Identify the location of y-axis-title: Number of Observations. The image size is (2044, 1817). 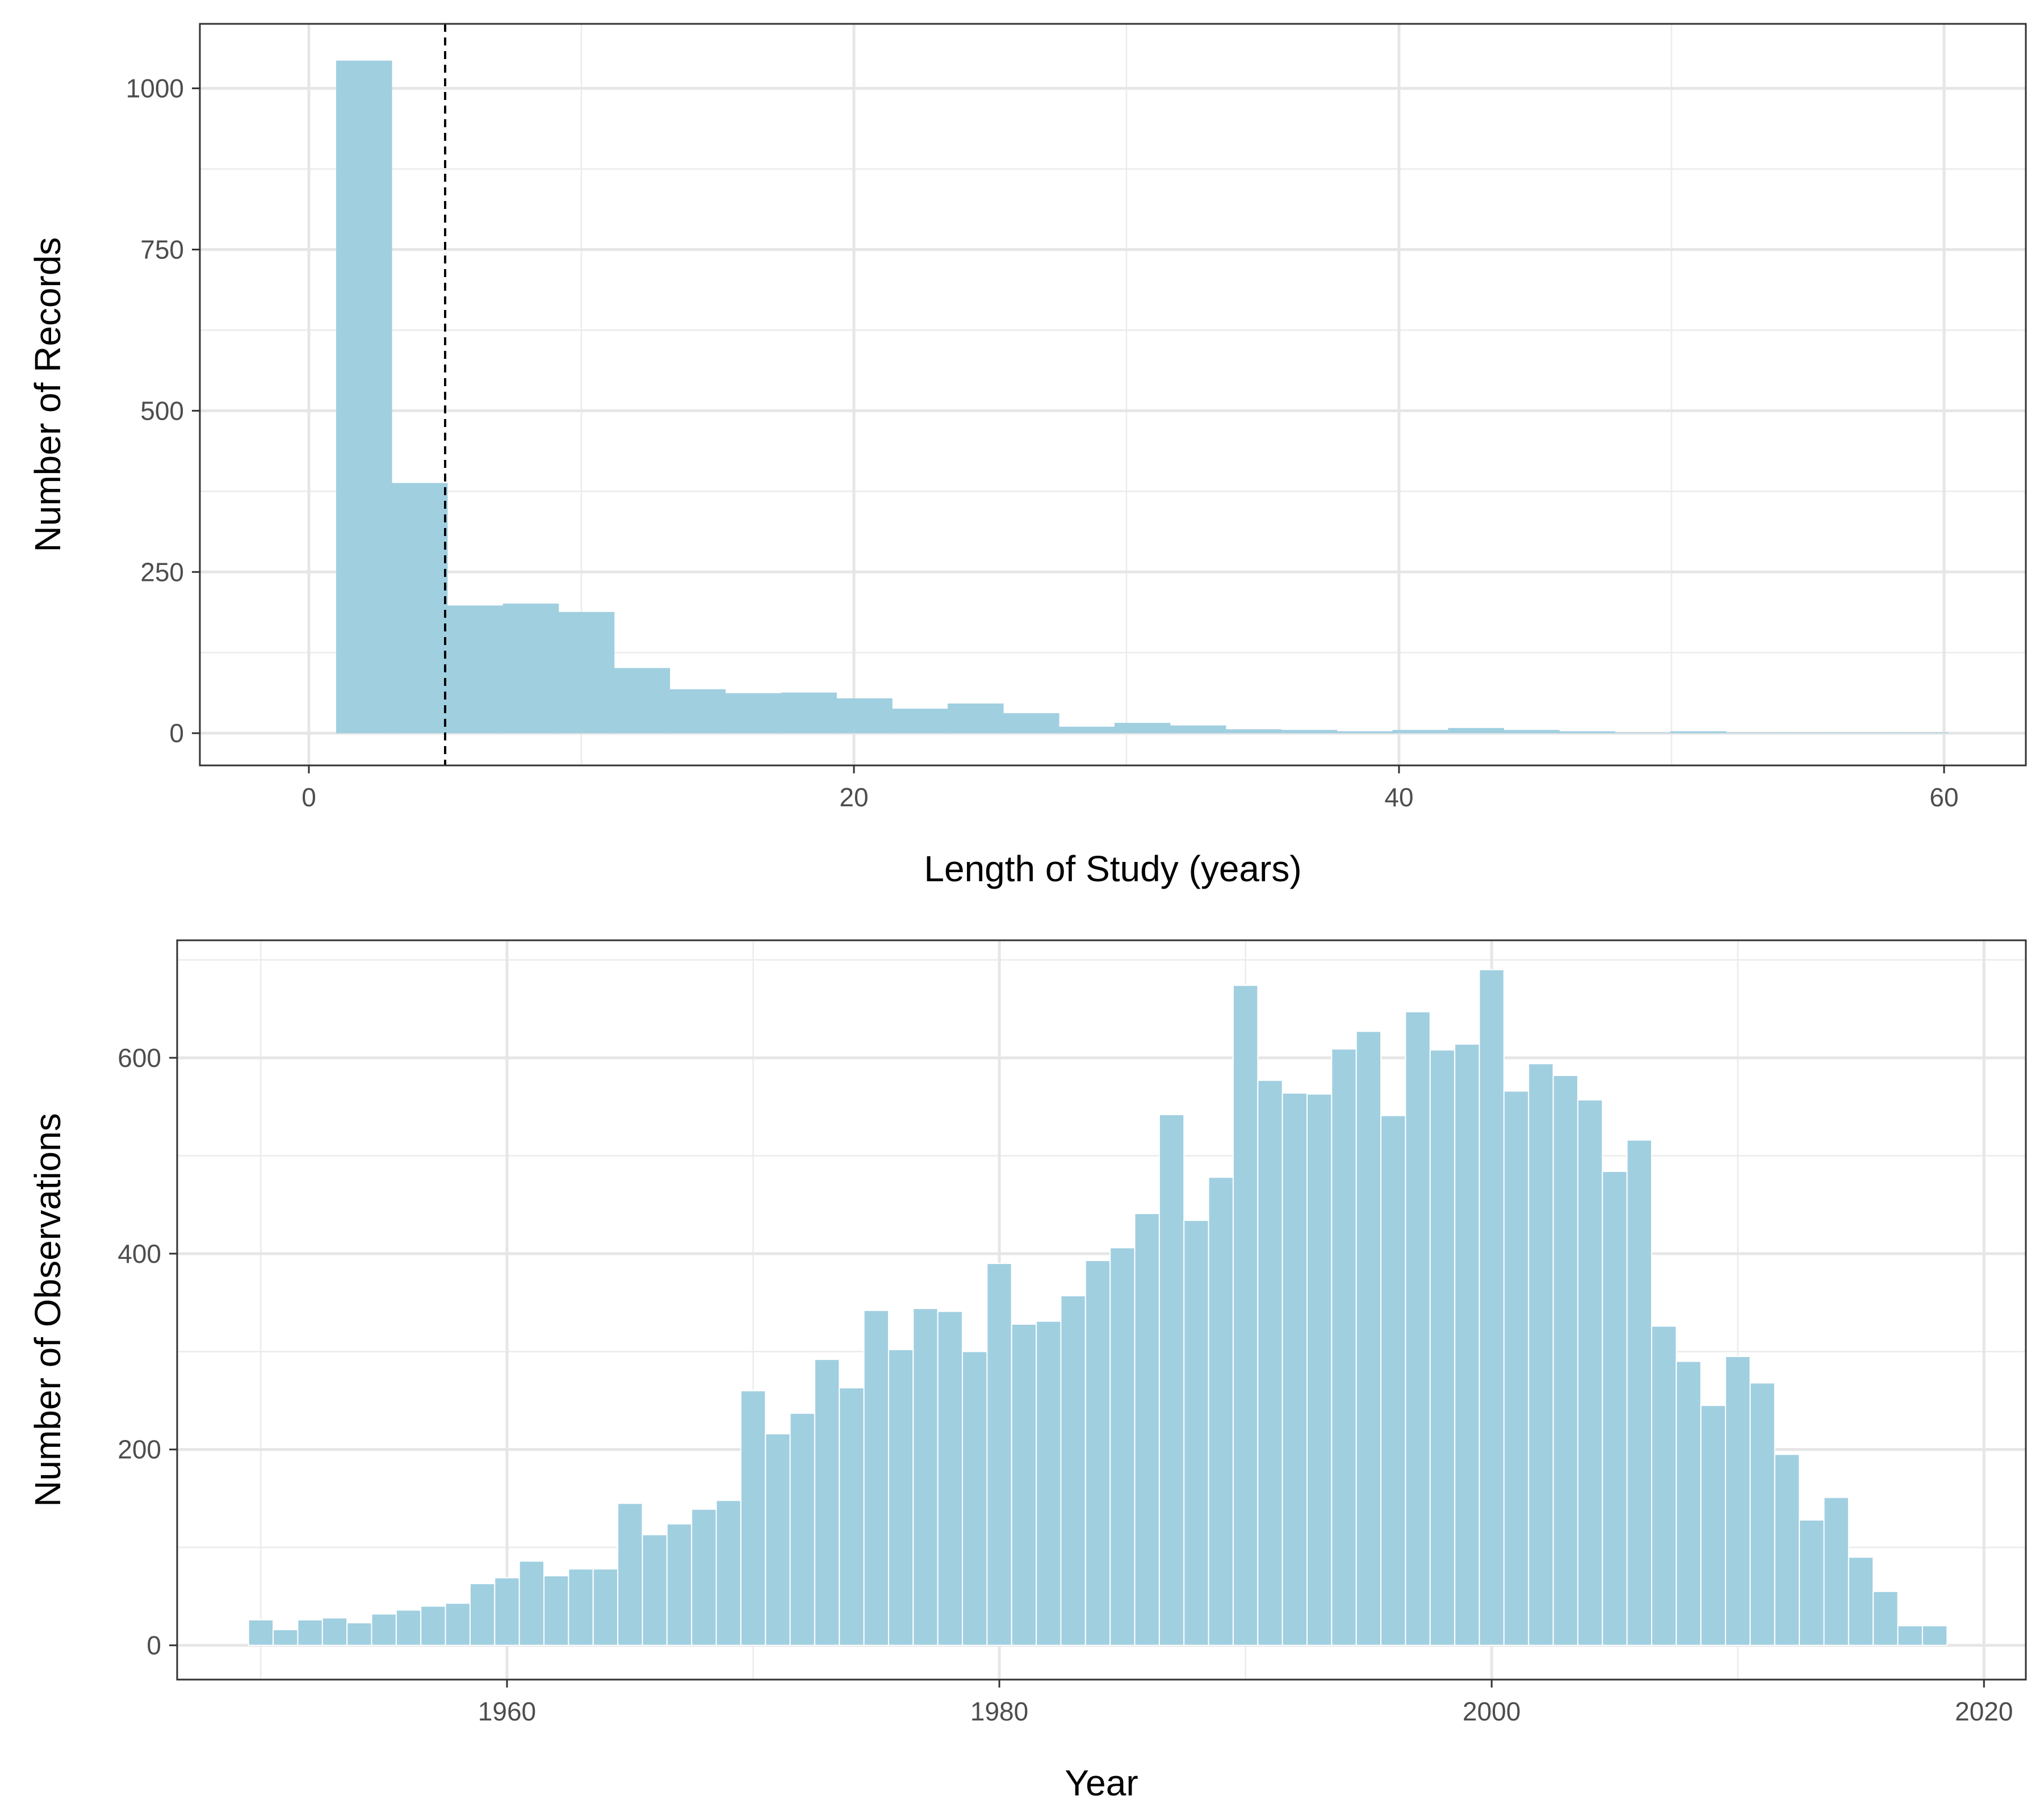
(47, 1310).